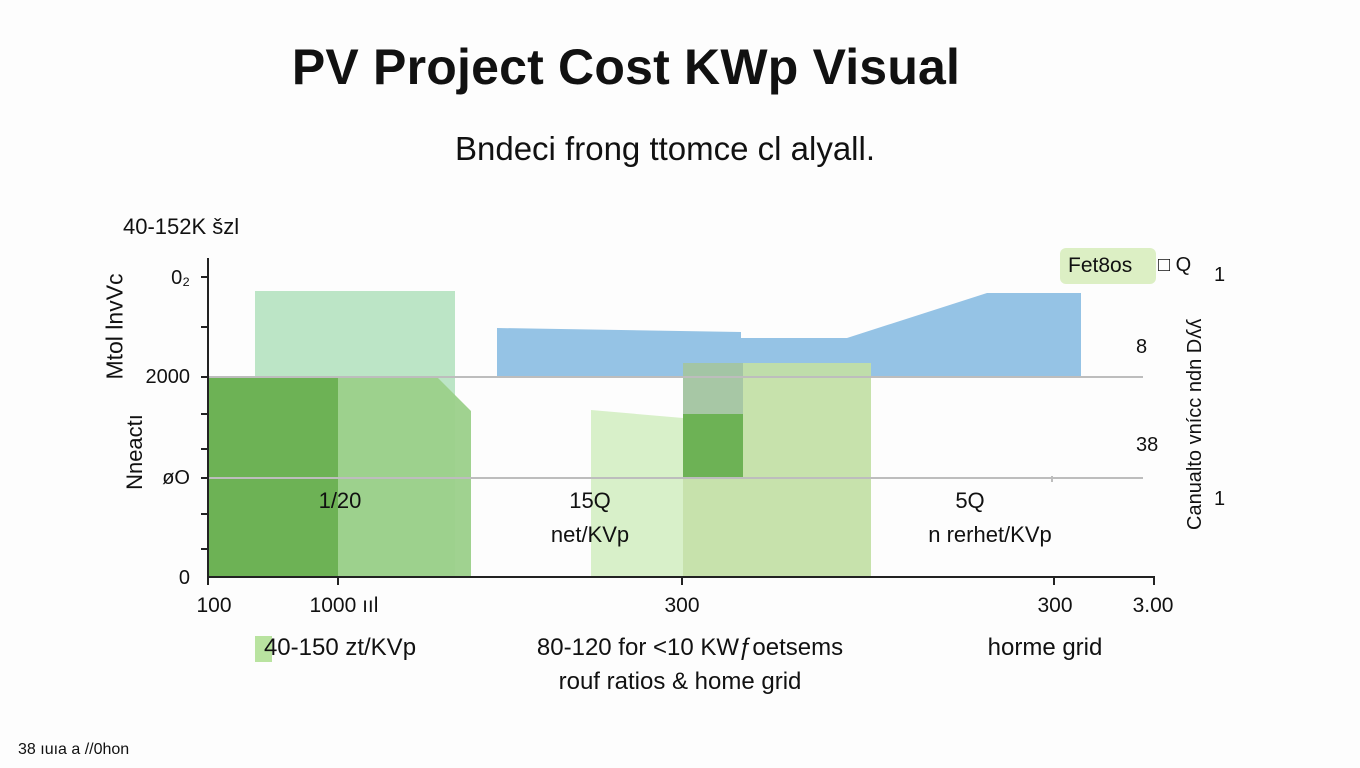  I want to click on x-axis-line, so click(681, 577).